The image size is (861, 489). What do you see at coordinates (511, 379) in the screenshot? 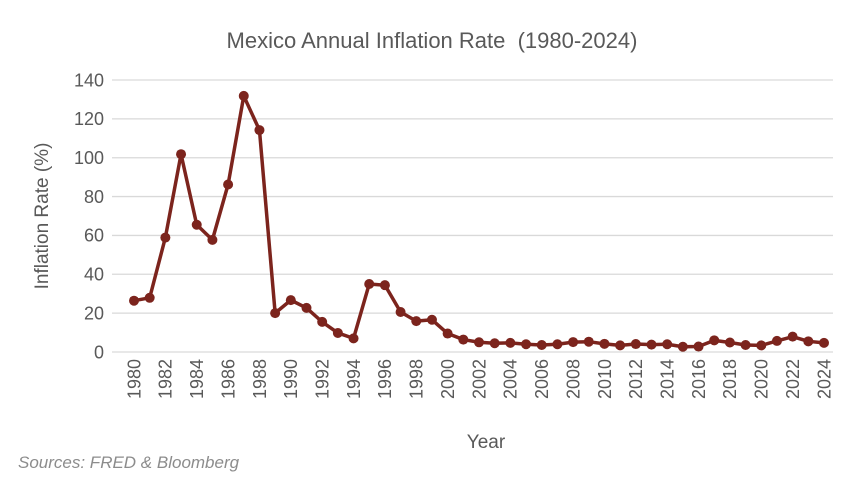
I see `x-tick-label: 2004` at bounding box center [511, 379].